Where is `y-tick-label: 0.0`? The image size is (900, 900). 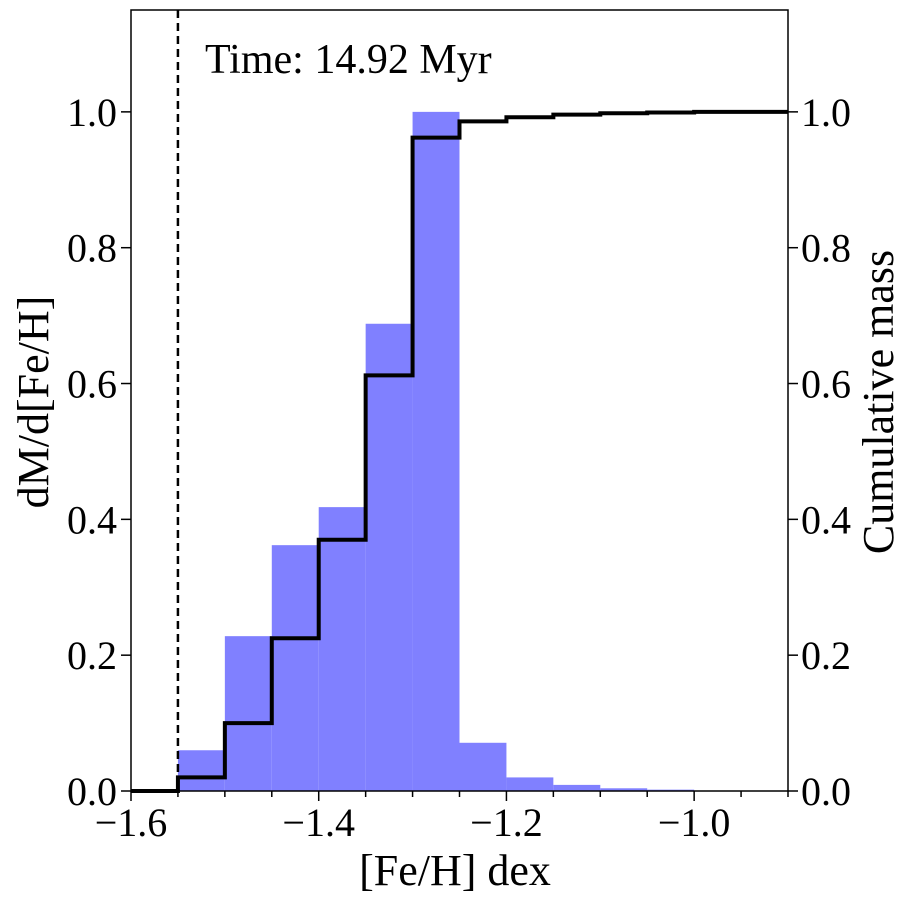 y-tick-label: 0.0 is located at coordinates (92, 791).